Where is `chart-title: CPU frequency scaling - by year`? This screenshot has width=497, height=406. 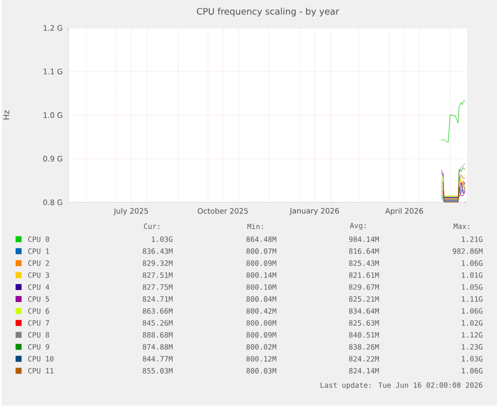 chart-title: CPU frequency scaling - by year is located at coordinates (268, 12).